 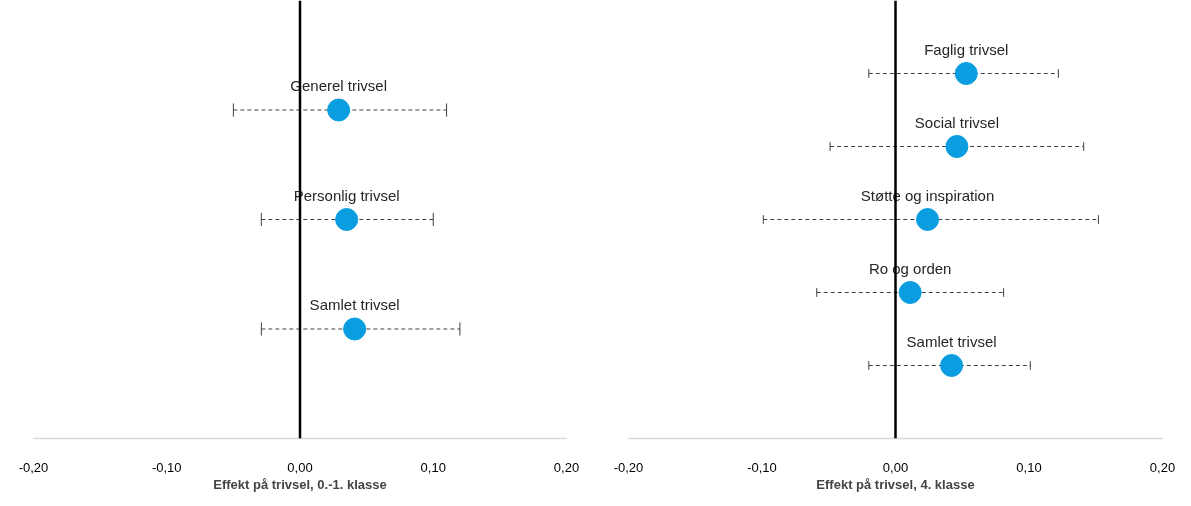 I want to click on category-label: Faglig trivsel, so click(x=966, y=49).